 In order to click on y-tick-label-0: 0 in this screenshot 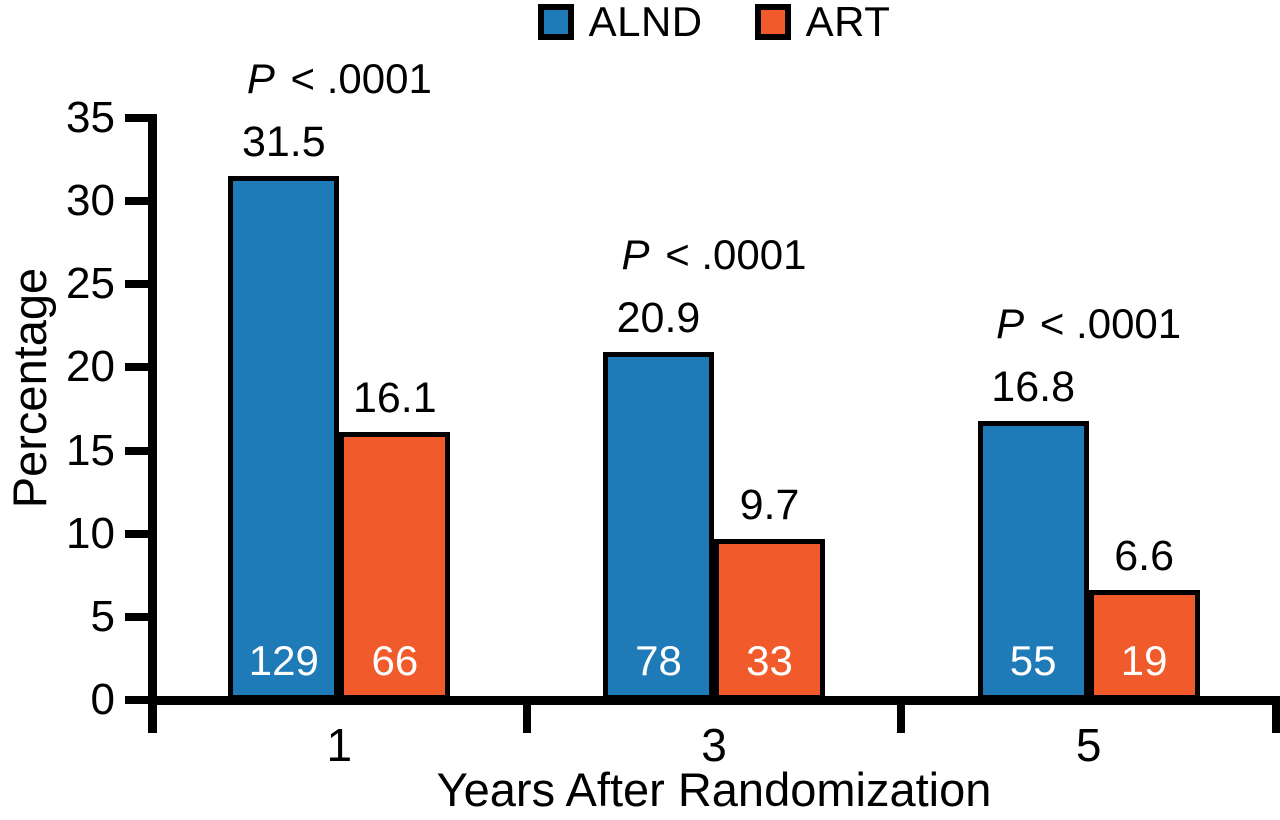, I will do `click(102, 699)`.